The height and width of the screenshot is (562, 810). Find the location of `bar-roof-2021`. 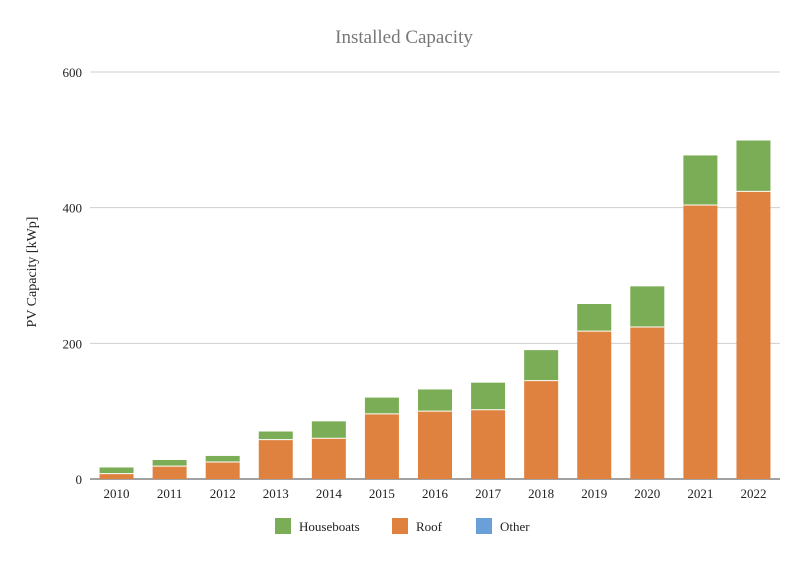

bar-roof-2021 is located at coordinates (700, 341).